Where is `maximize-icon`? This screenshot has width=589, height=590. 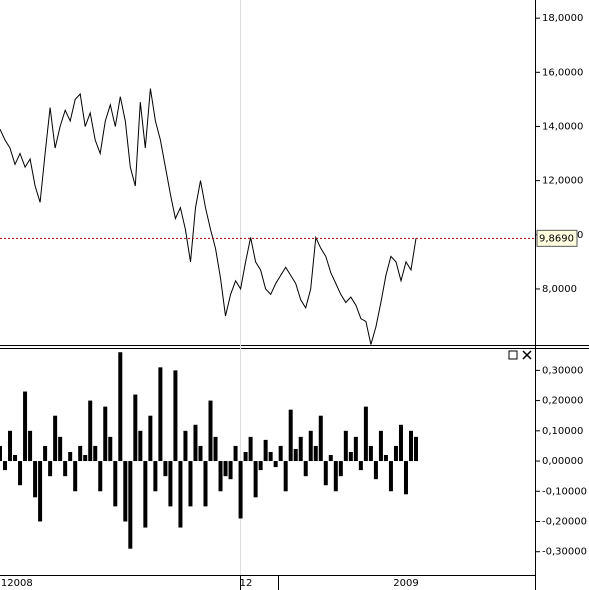 maximize-icon is located at coordinates (513, 355).